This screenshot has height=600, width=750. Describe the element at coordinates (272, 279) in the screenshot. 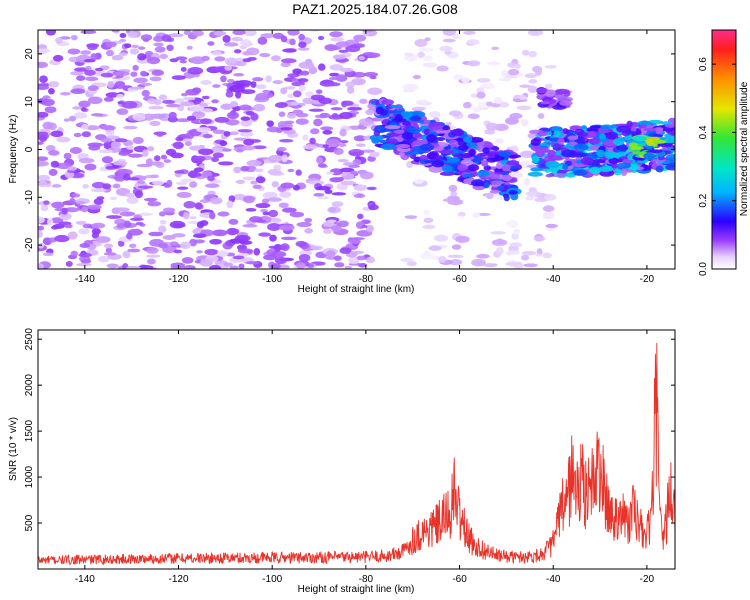

I see `x-tick-label: -100` at that location.